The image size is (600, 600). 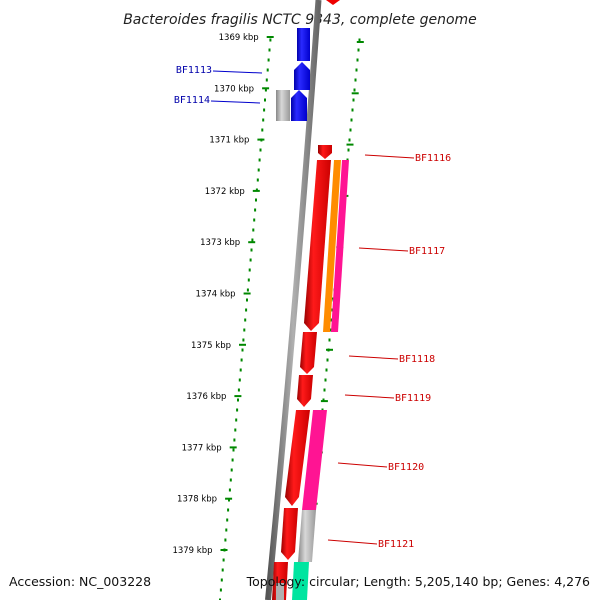 I want to click on gene-features, so click(x=310, y=300).